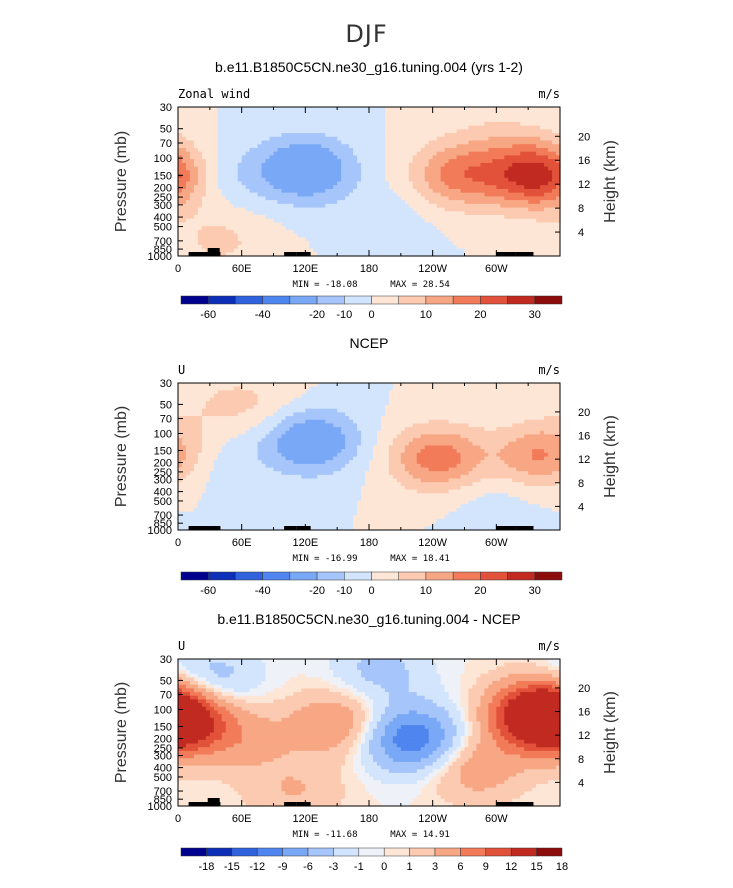 The width and height of the screenshot is (733, 888). I want to click on y-tick-label: 400, so click(163, 218).